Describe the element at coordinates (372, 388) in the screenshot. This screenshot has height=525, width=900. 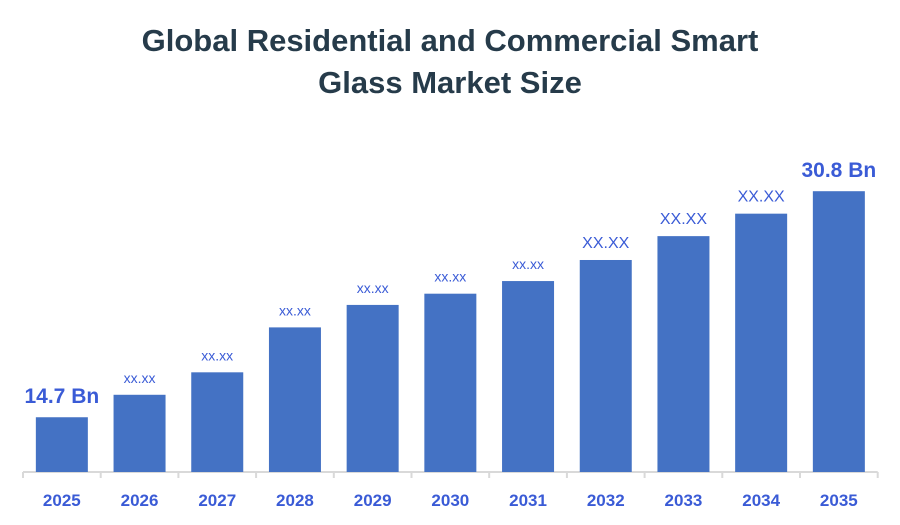
I see `bar-2029` at that location.